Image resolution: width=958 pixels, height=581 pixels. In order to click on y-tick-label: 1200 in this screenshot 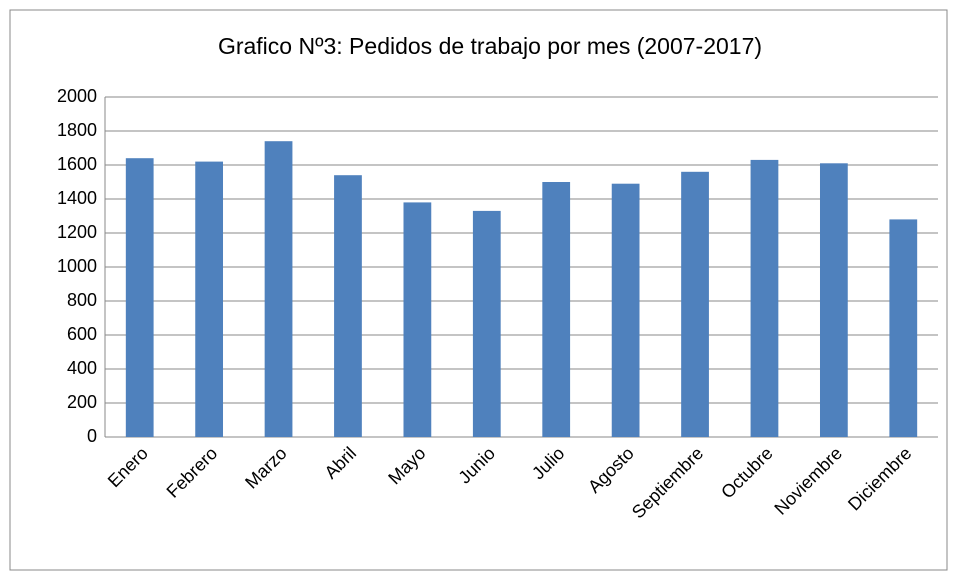, I will do `click(77, 232)`.